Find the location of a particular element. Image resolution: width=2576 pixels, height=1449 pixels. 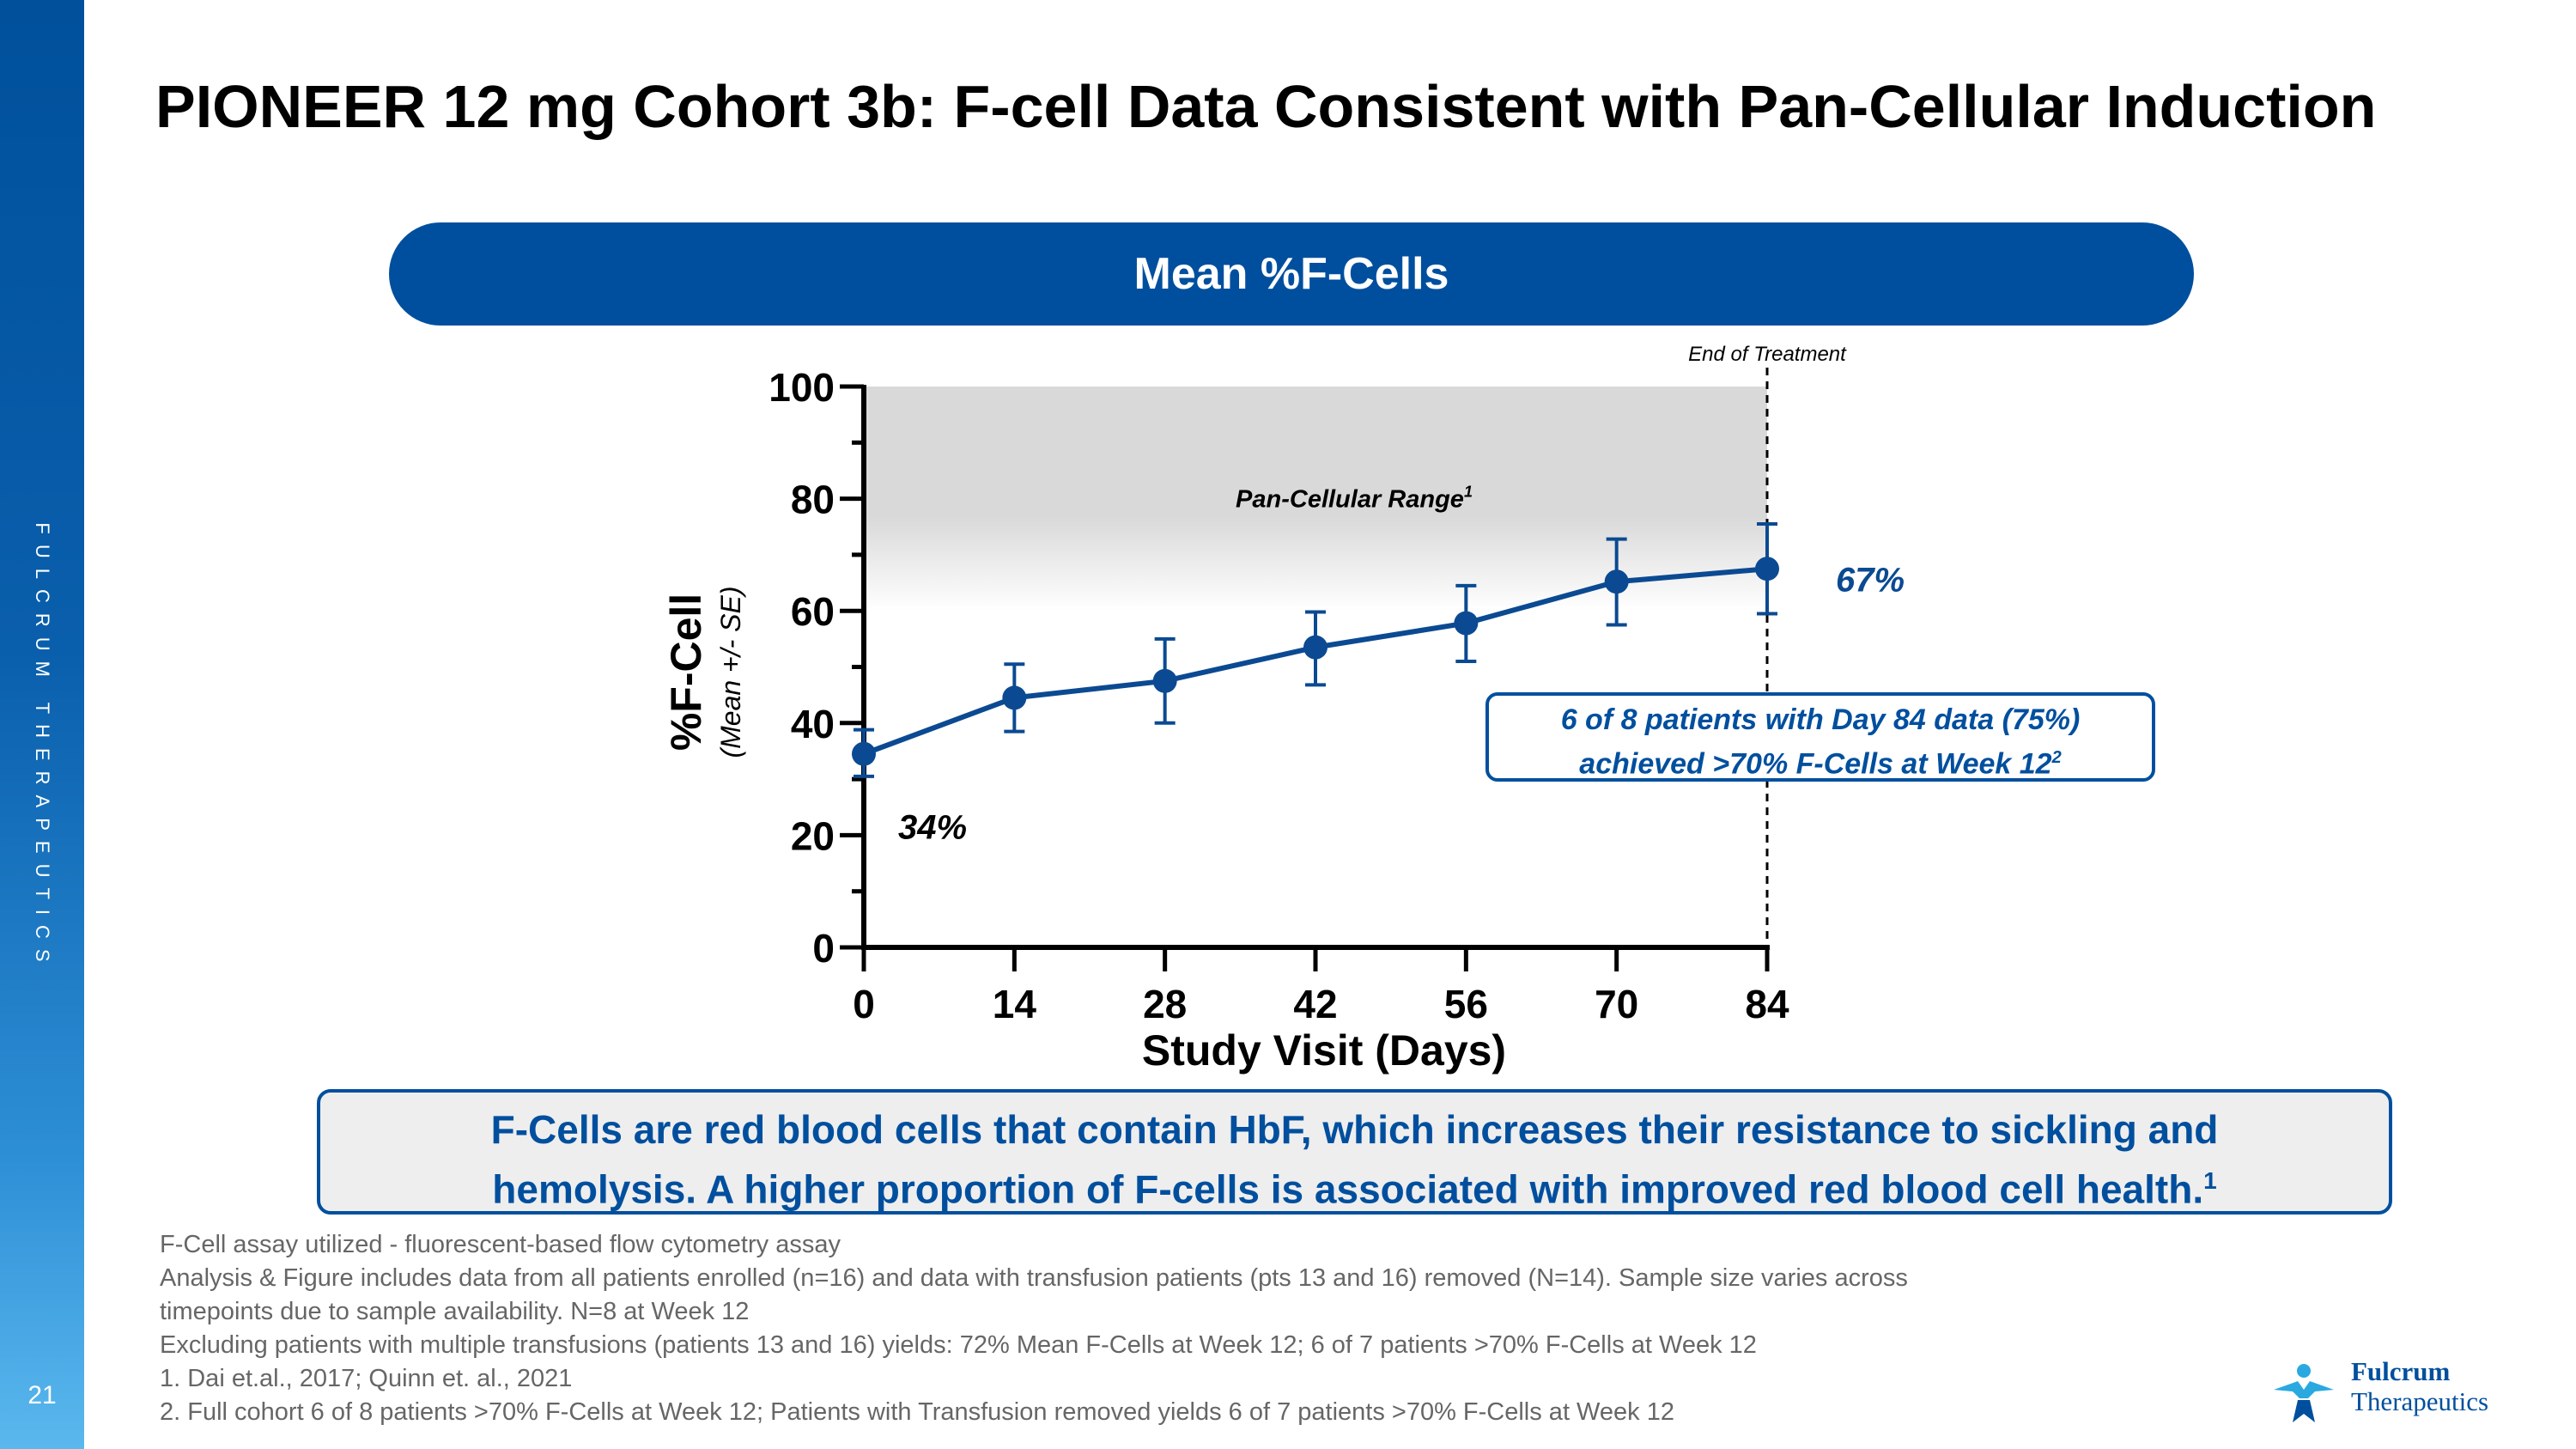

y-tick-label: 100 is located at coordinates (802, 387).